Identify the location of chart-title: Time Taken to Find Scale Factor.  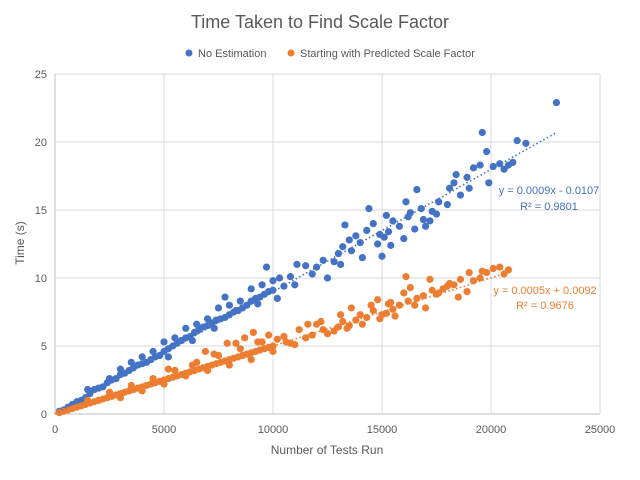
(320, 22).